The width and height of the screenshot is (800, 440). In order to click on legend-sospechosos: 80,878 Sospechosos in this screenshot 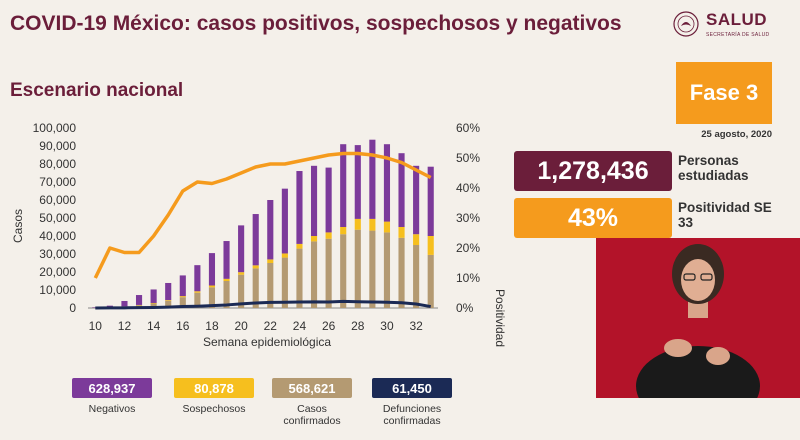, I will do `click(214, 396)`.